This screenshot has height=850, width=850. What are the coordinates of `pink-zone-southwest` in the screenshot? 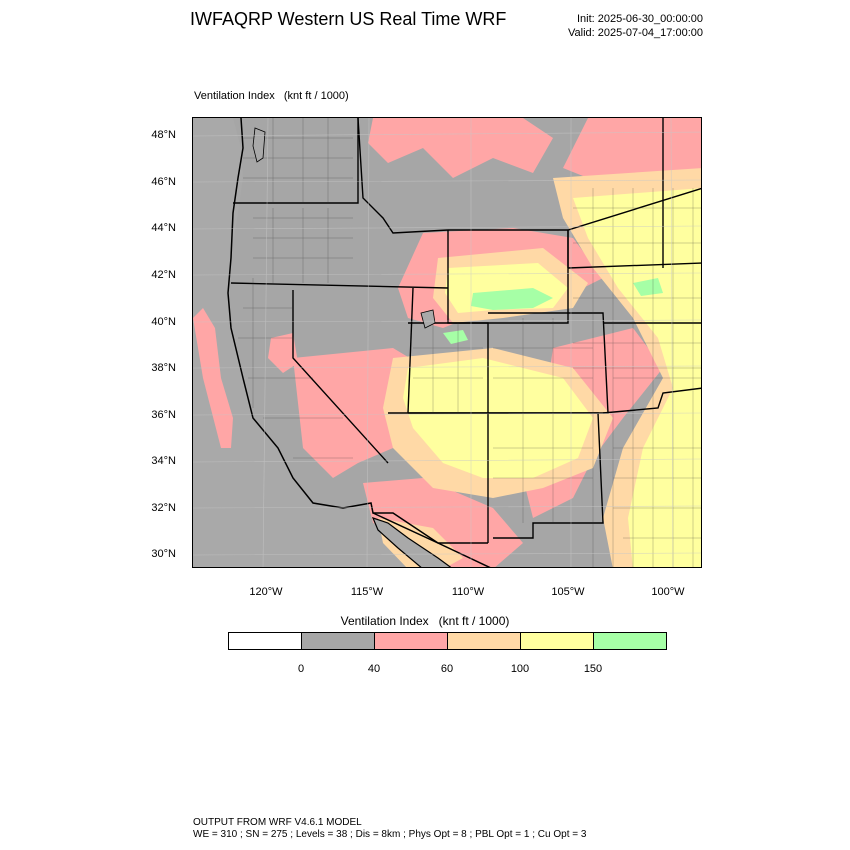 It's located at (443, 522).